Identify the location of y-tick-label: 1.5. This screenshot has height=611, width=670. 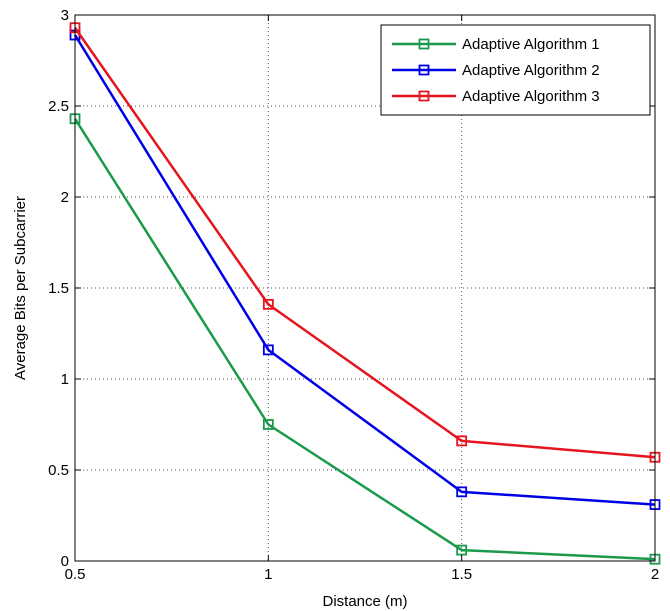
(58, 288).